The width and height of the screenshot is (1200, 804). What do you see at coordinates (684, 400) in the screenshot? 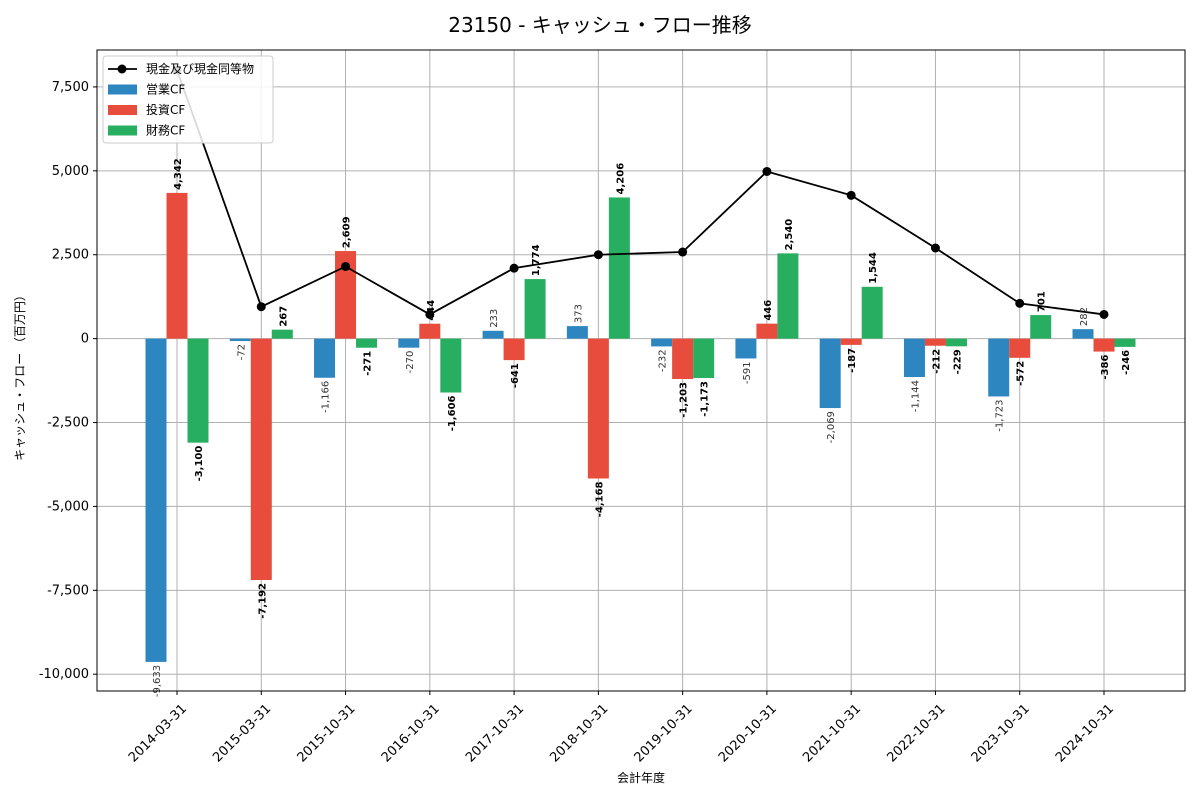
I see `bar-value-label: -1,203` at bounding box center [684, 400].